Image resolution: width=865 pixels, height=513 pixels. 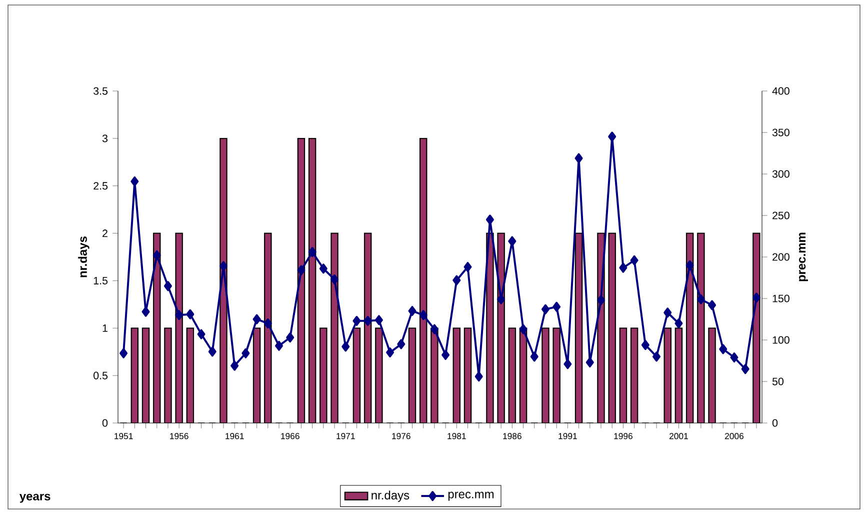 I want to click on y2-tick-label: 0, so click(x=775, y=423).